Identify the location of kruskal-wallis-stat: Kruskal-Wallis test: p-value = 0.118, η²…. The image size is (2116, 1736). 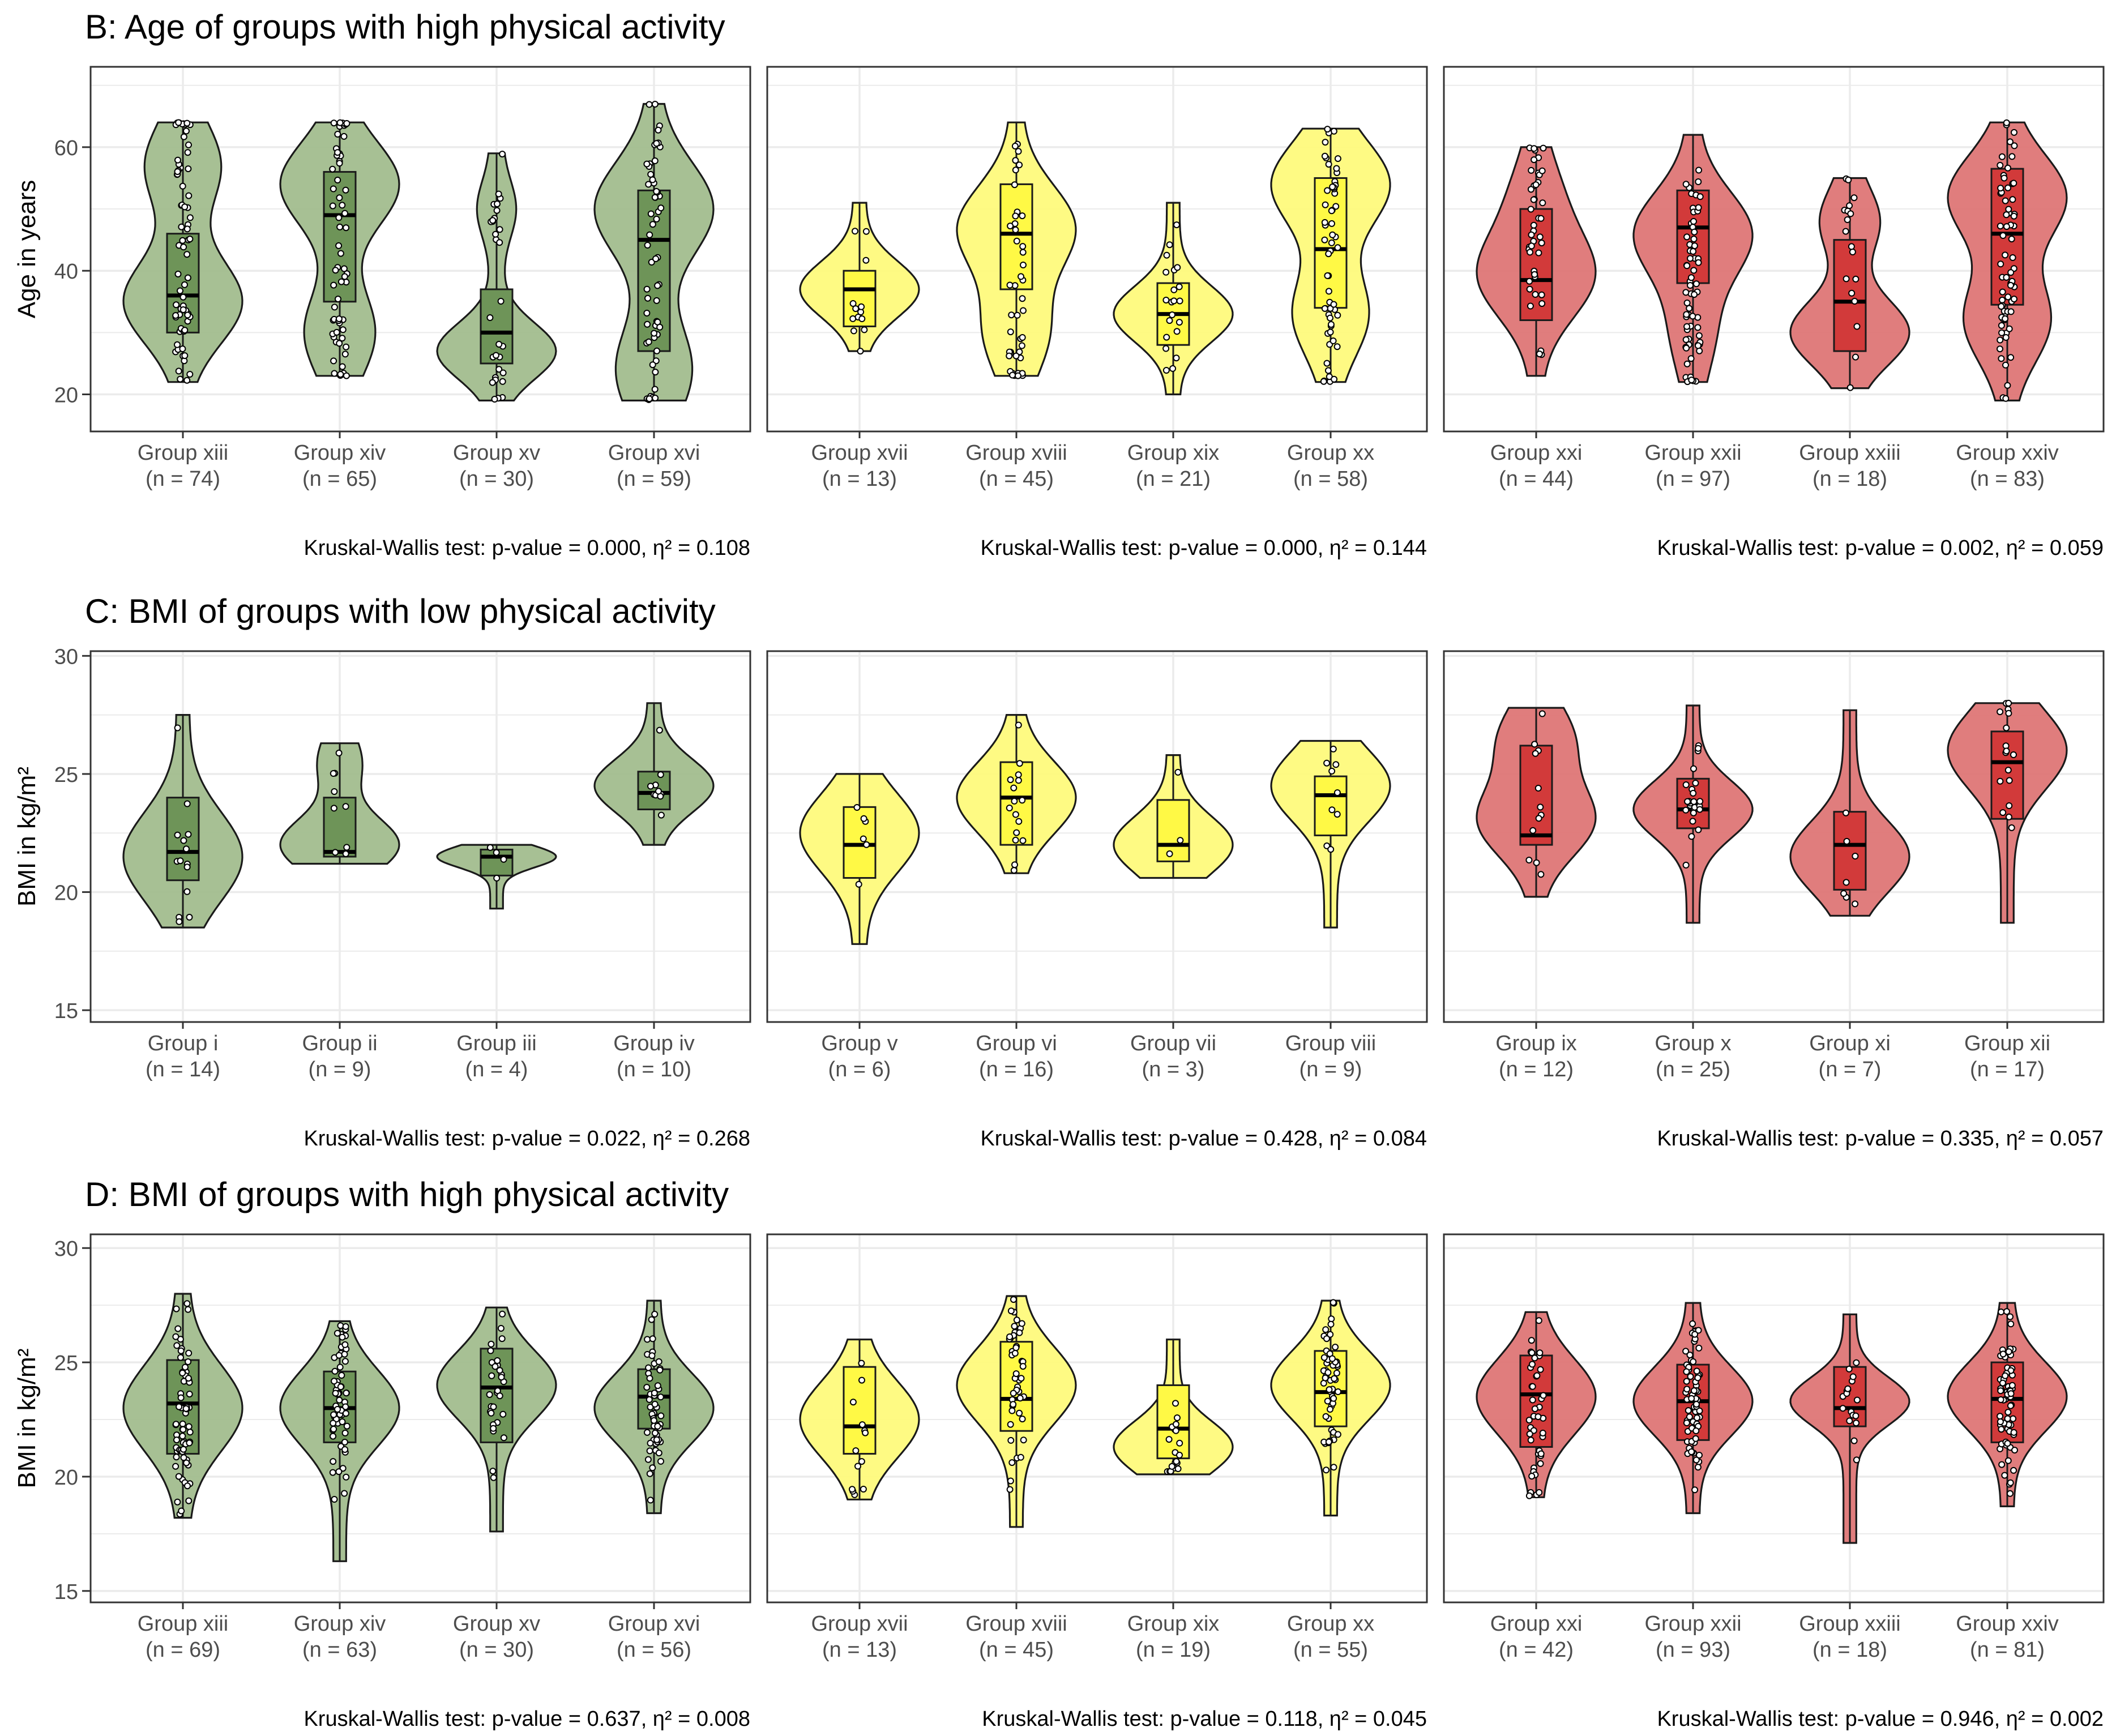
(1204, 1719).